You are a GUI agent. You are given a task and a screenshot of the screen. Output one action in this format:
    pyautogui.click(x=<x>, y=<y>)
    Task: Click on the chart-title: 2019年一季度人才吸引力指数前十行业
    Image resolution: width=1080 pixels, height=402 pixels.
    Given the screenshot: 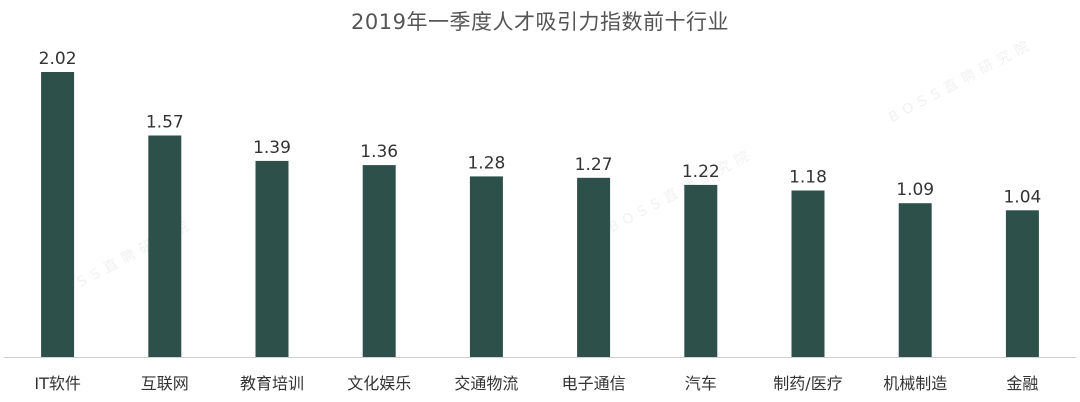 What is the action you would take?
    pyautogui.click(x=540, y=22)
    